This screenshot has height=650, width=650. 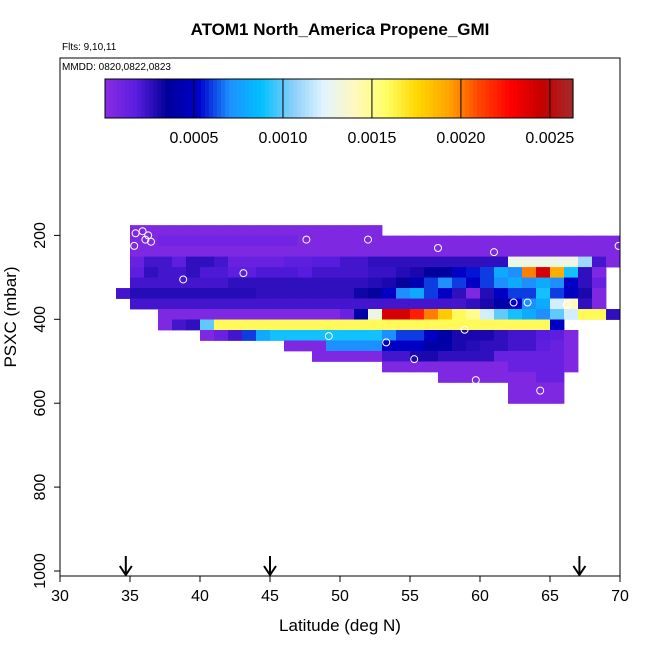 What do you see at coordinates (270, 596) in the screenshot?
I see `x-tick-label: 45` at bounding box center [270, 596].